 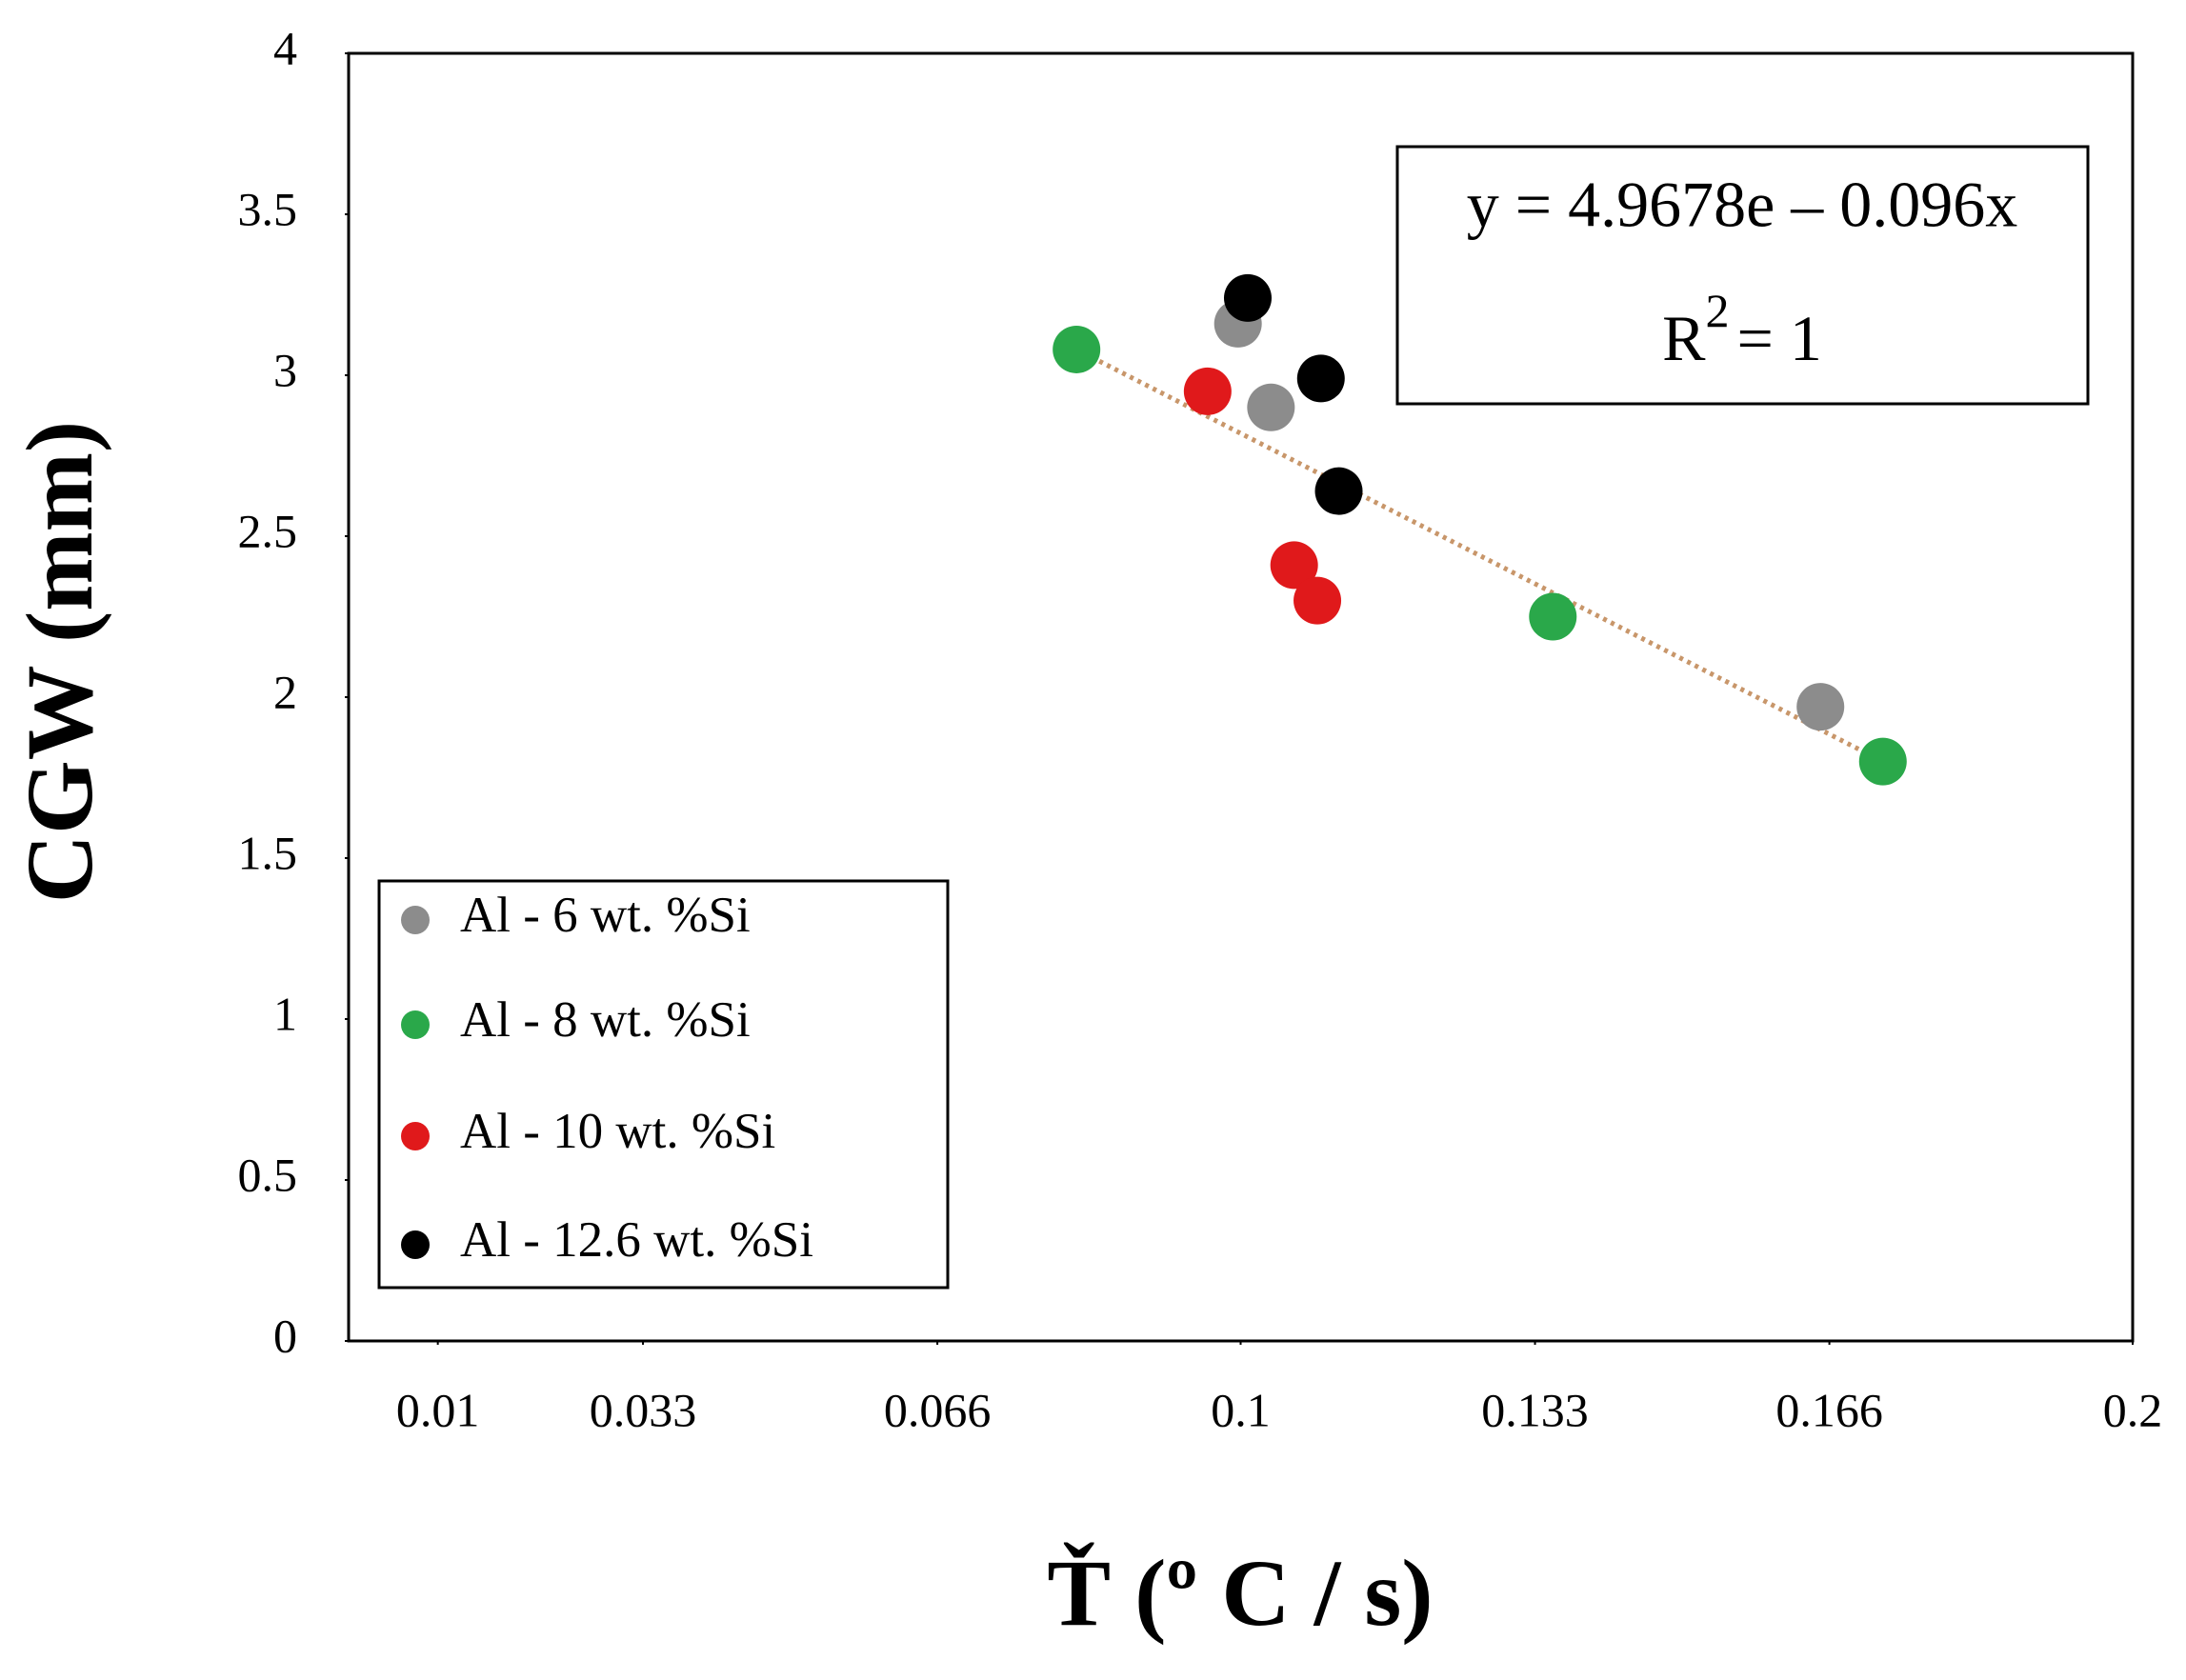 What do you see at coordinates (1829, 1409) in the screenshot?
I see `x-tick-label: 0.166` at bounding box center [1829, 1409].